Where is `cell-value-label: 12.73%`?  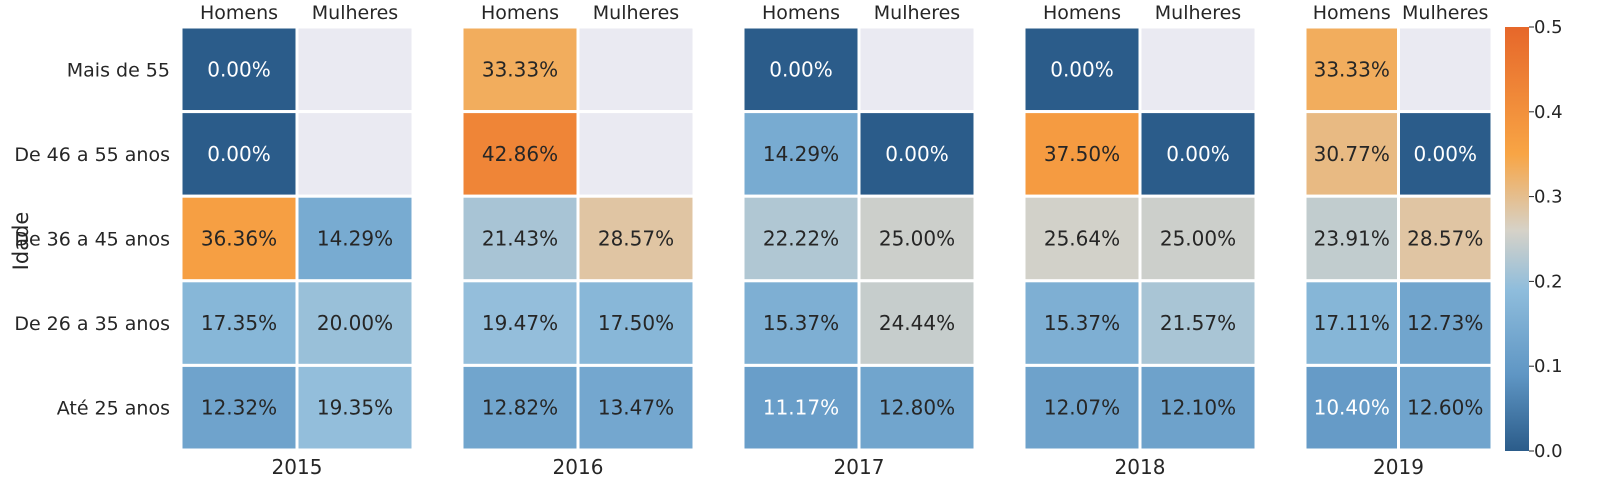
cell-value-label: 12.73% is located at coordinates (1445, 323).